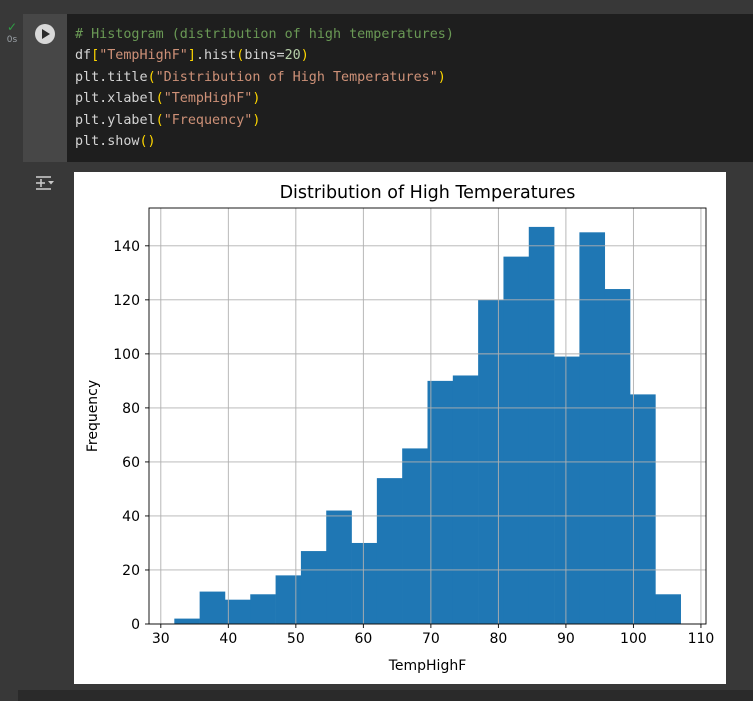 The height and width of the screenshot is (701, 753). I want to click on cell-footer-bar, so click(385, 695).